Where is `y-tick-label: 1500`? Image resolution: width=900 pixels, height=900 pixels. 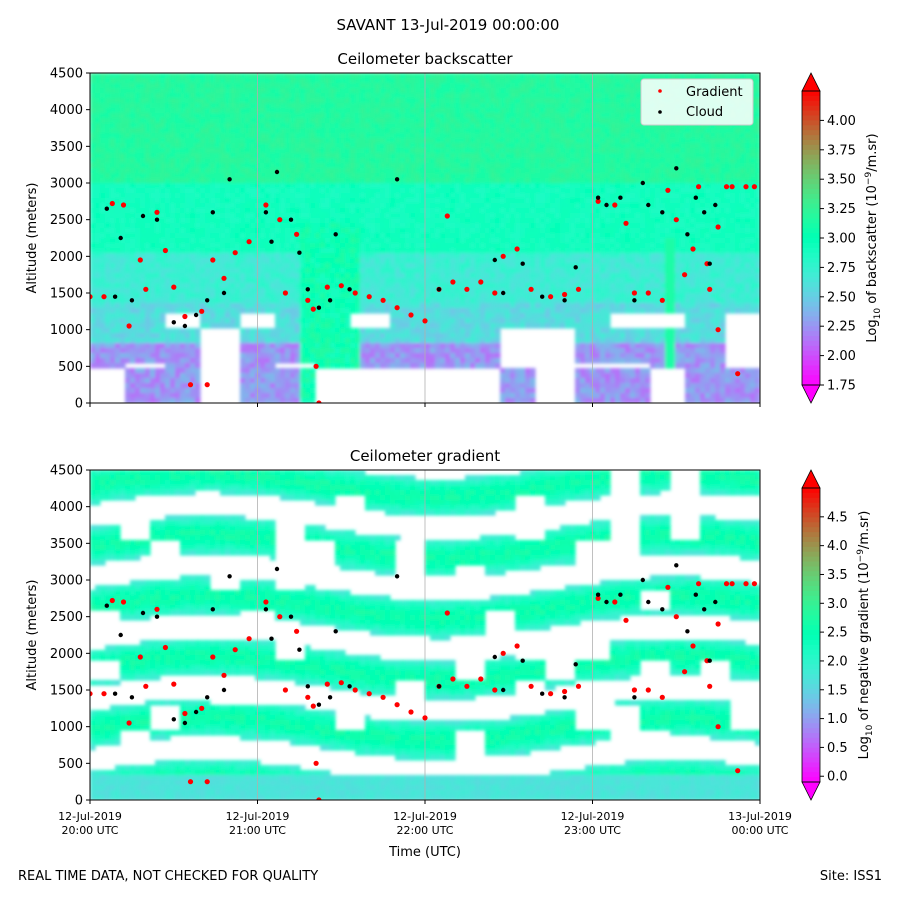
y-tick-label: 1500 is located at coordinates (66, 294).